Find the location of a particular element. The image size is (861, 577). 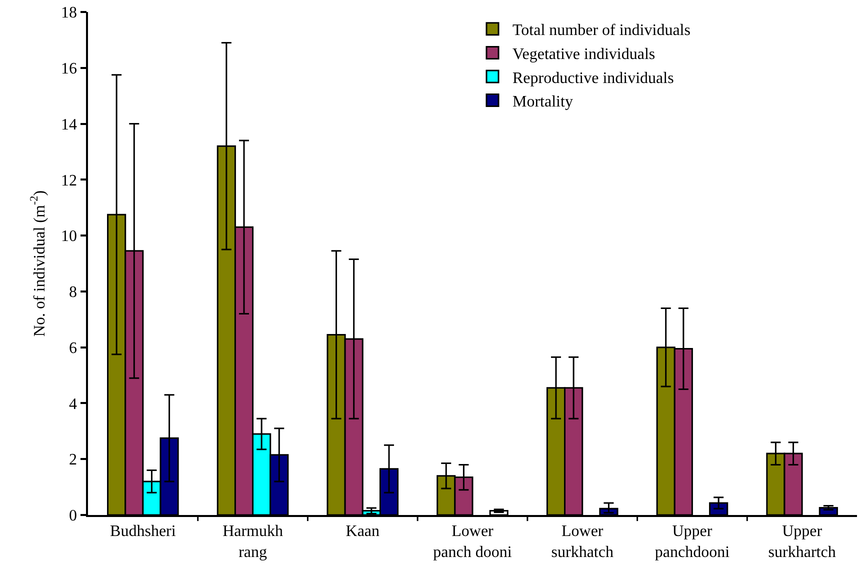

x-tick-label: Upper panchdooni is located at coordinates (692, 541).